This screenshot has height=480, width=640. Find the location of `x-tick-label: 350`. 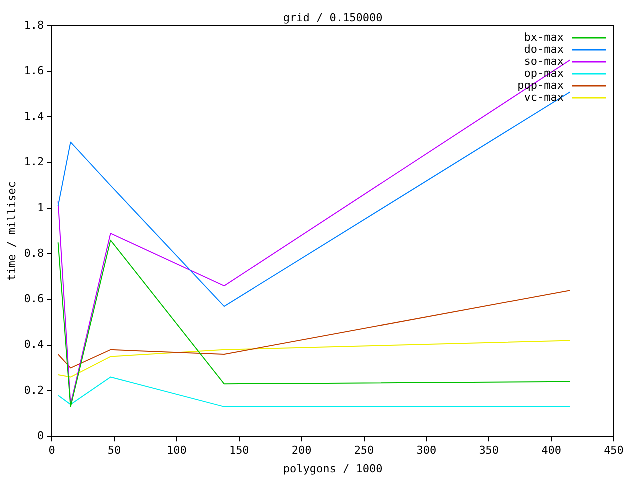

x-tick-label: 350 is located at coordinates (489, 451).